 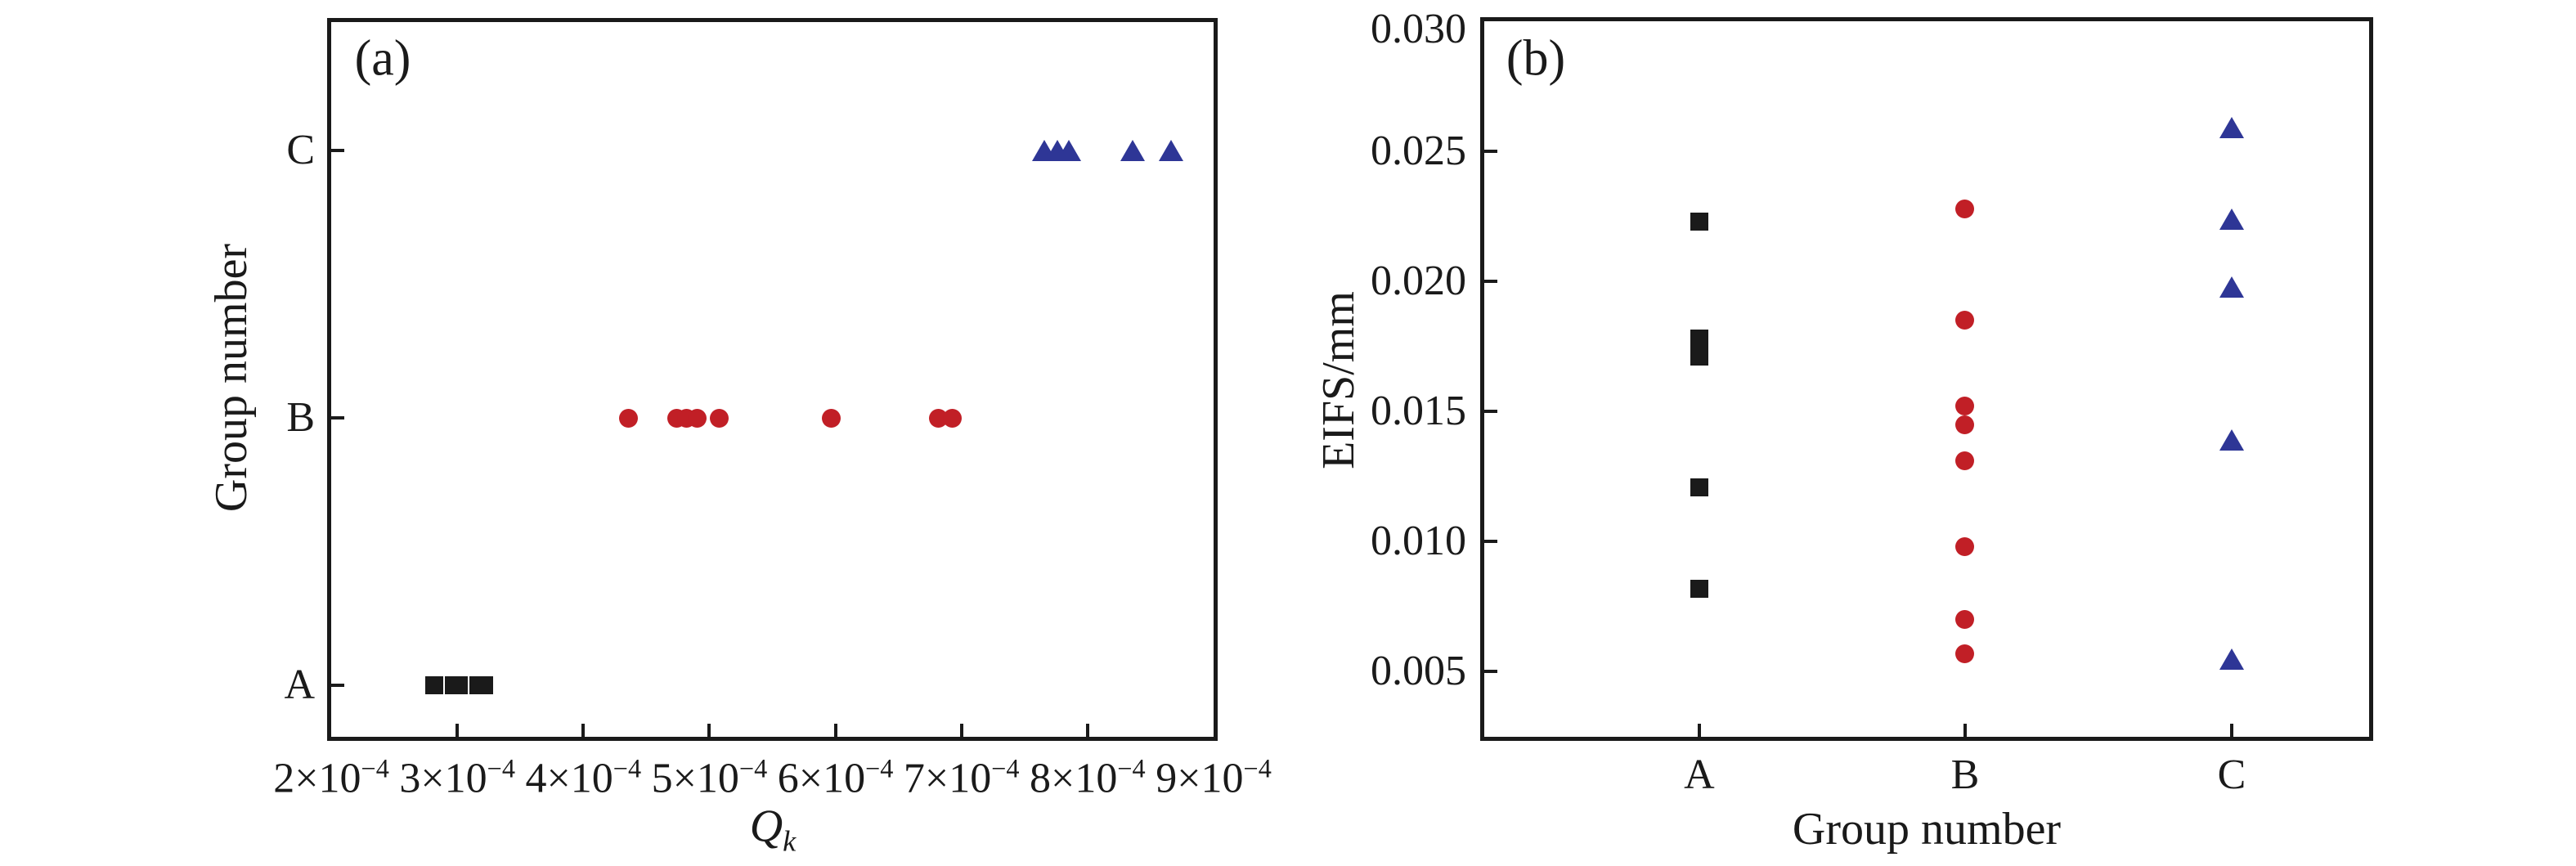 I want to click on x-axis-title-subscript: k, so click(x=790, y=841).